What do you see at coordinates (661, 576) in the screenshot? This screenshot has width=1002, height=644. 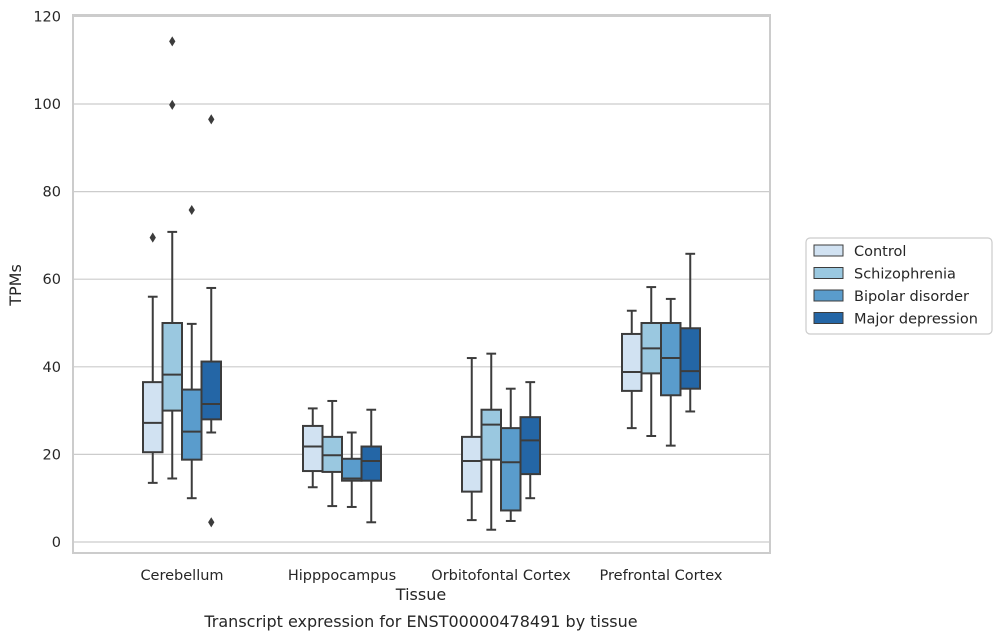 I see `x-tick-label: Prefrontal Cortex` at bounding box center [661, 576].